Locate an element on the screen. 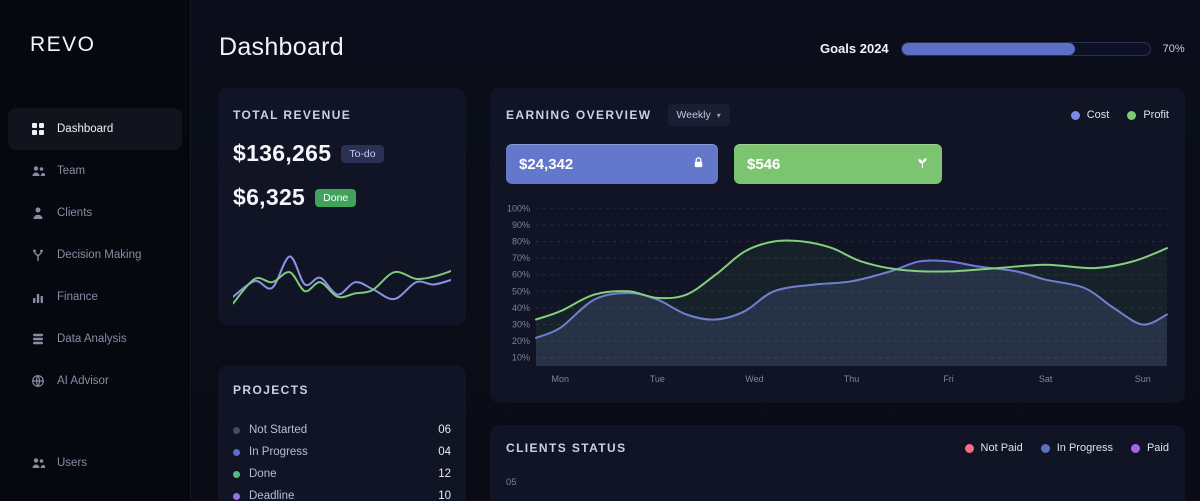 Image resolution: width=1200 pixels, height=501 pixels. project-status-label: In Progress is located at coordinates (278, 452).